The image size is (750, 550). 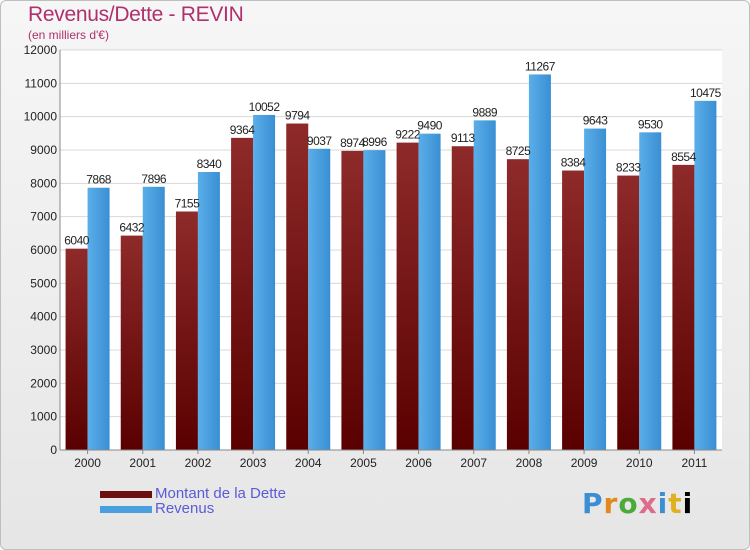 I want to click on x-tick-label: 2003, so click(x=253, y=463).